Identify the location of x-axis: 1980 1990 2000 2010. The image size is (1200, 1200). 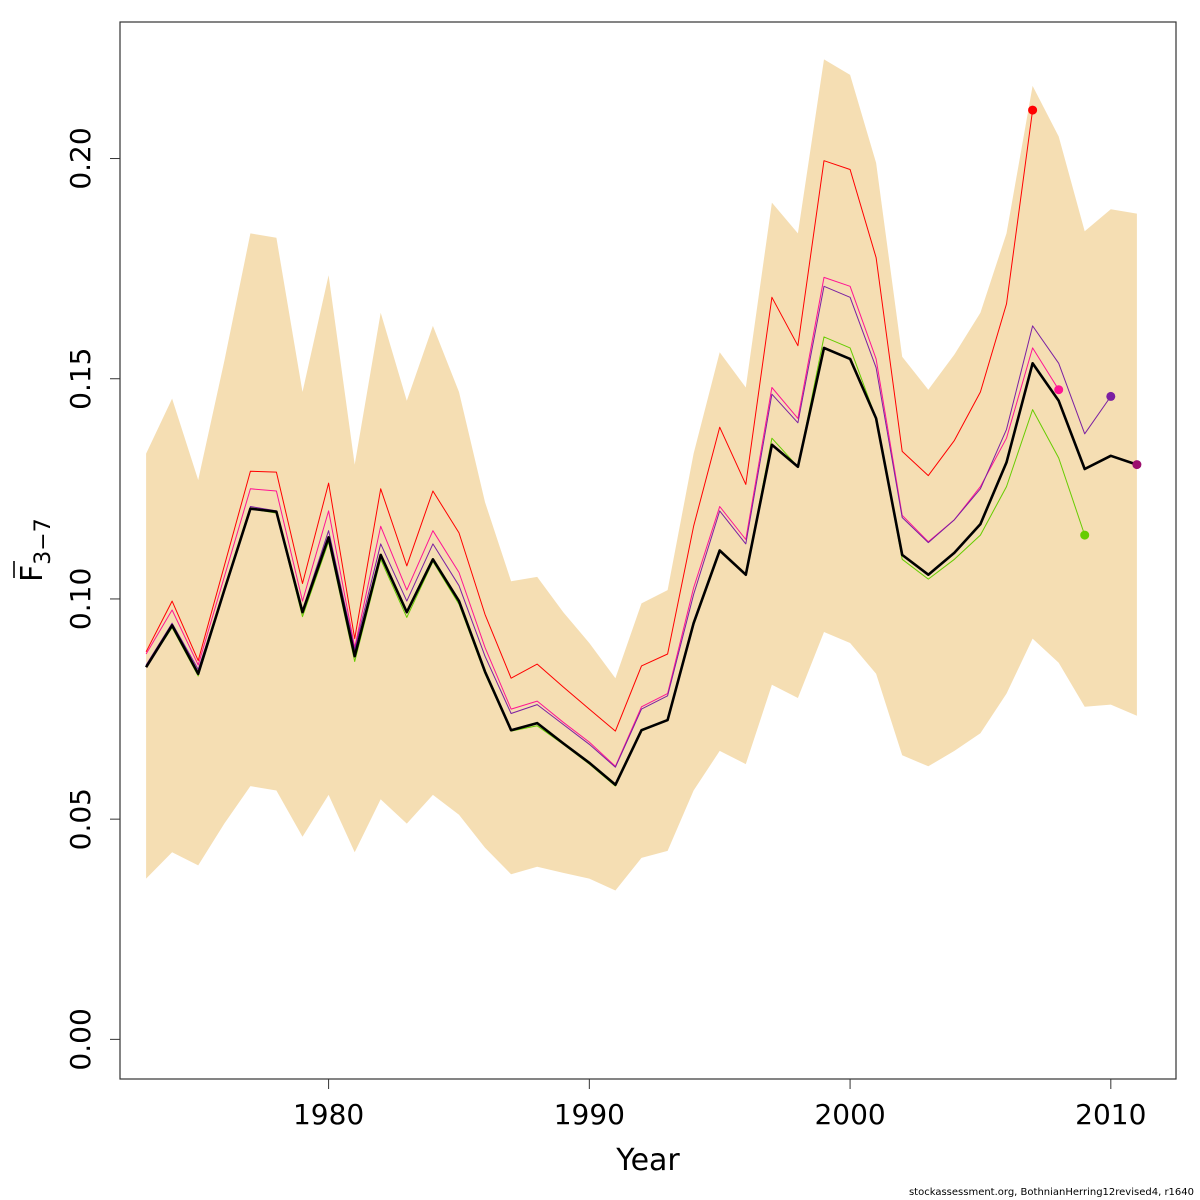
(719, 1105).